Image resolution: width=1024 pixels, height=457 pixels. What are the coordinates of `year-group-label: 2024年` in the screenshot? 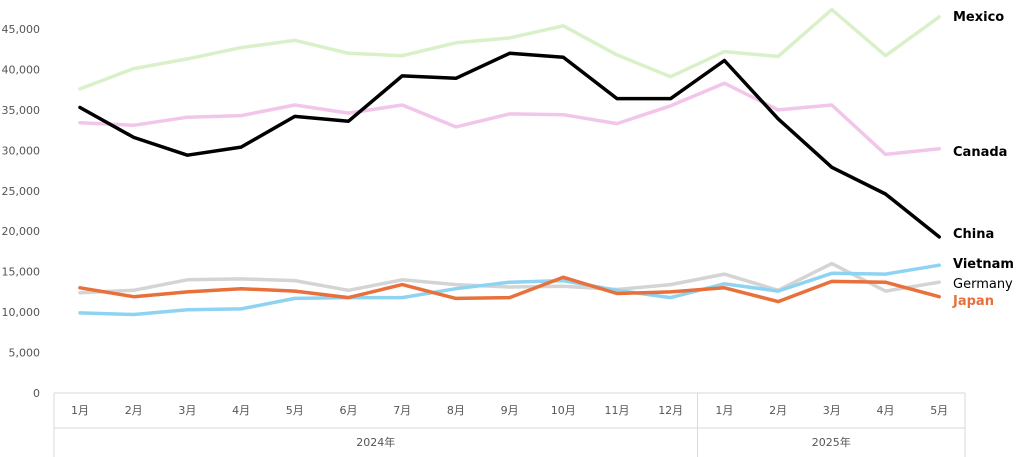 It's located at (375, 442).